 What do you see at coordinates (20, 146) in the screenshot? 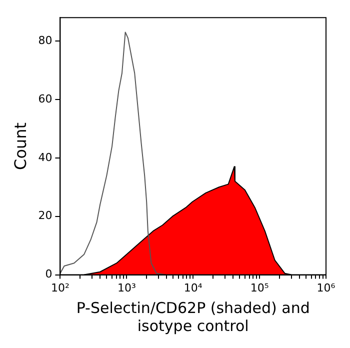
I see `y-axis-title: Count` at bounding box center [20, 146].